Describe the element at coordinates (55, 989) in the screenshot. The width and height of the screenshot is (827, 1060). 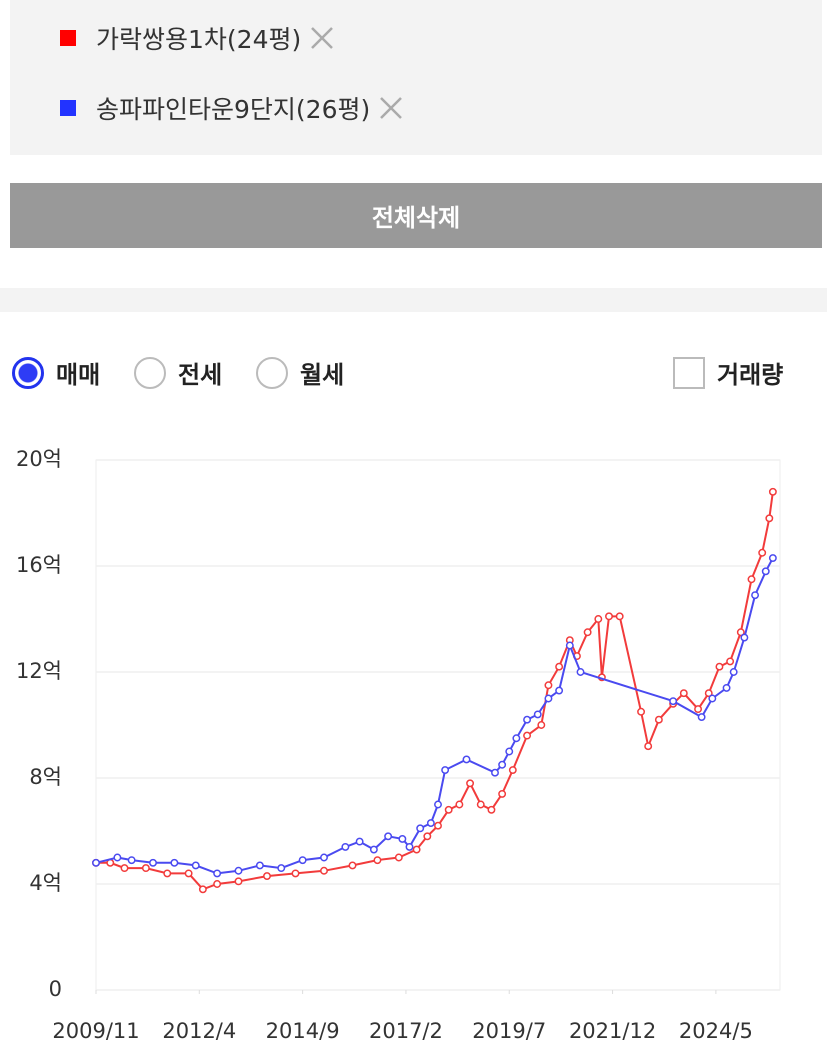
I see `y-tick-label: 0` at that location.